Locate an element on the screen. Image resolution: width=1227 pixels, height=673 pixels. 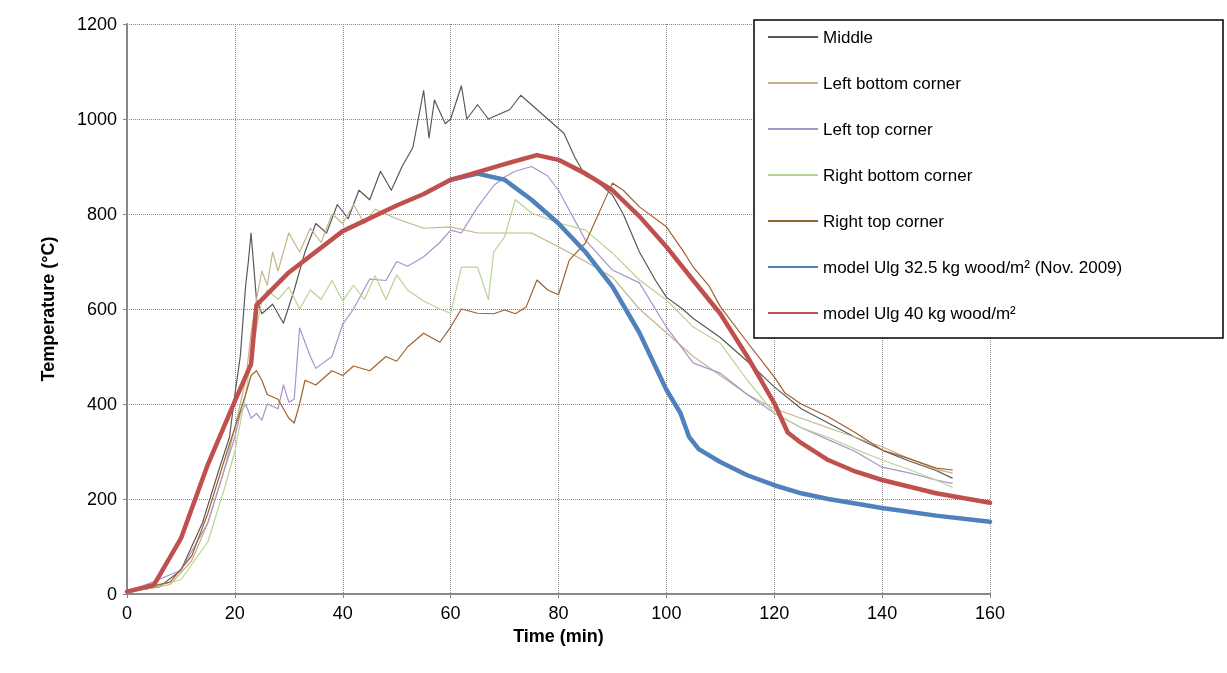
y-axis-title: Temperature (°C) is located at coordinates (48, 309).